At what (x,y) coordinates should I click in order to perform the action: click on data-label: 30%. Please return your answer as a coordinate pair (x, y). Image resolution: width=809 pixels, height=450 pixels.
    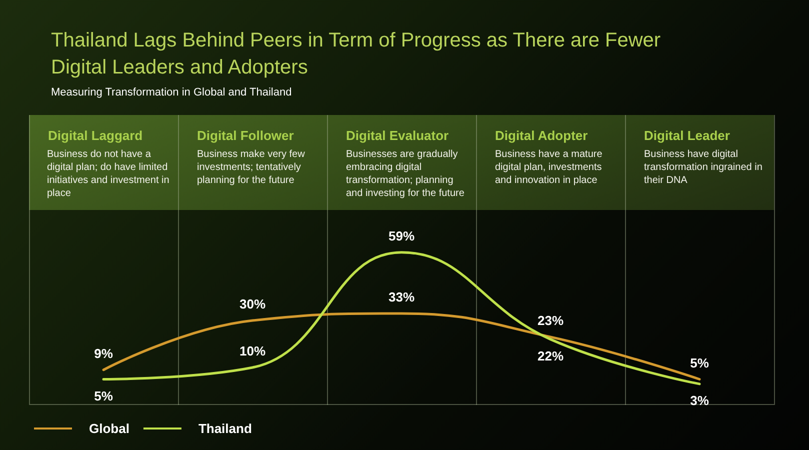
    Looking at the image, I should click on (252, 304).